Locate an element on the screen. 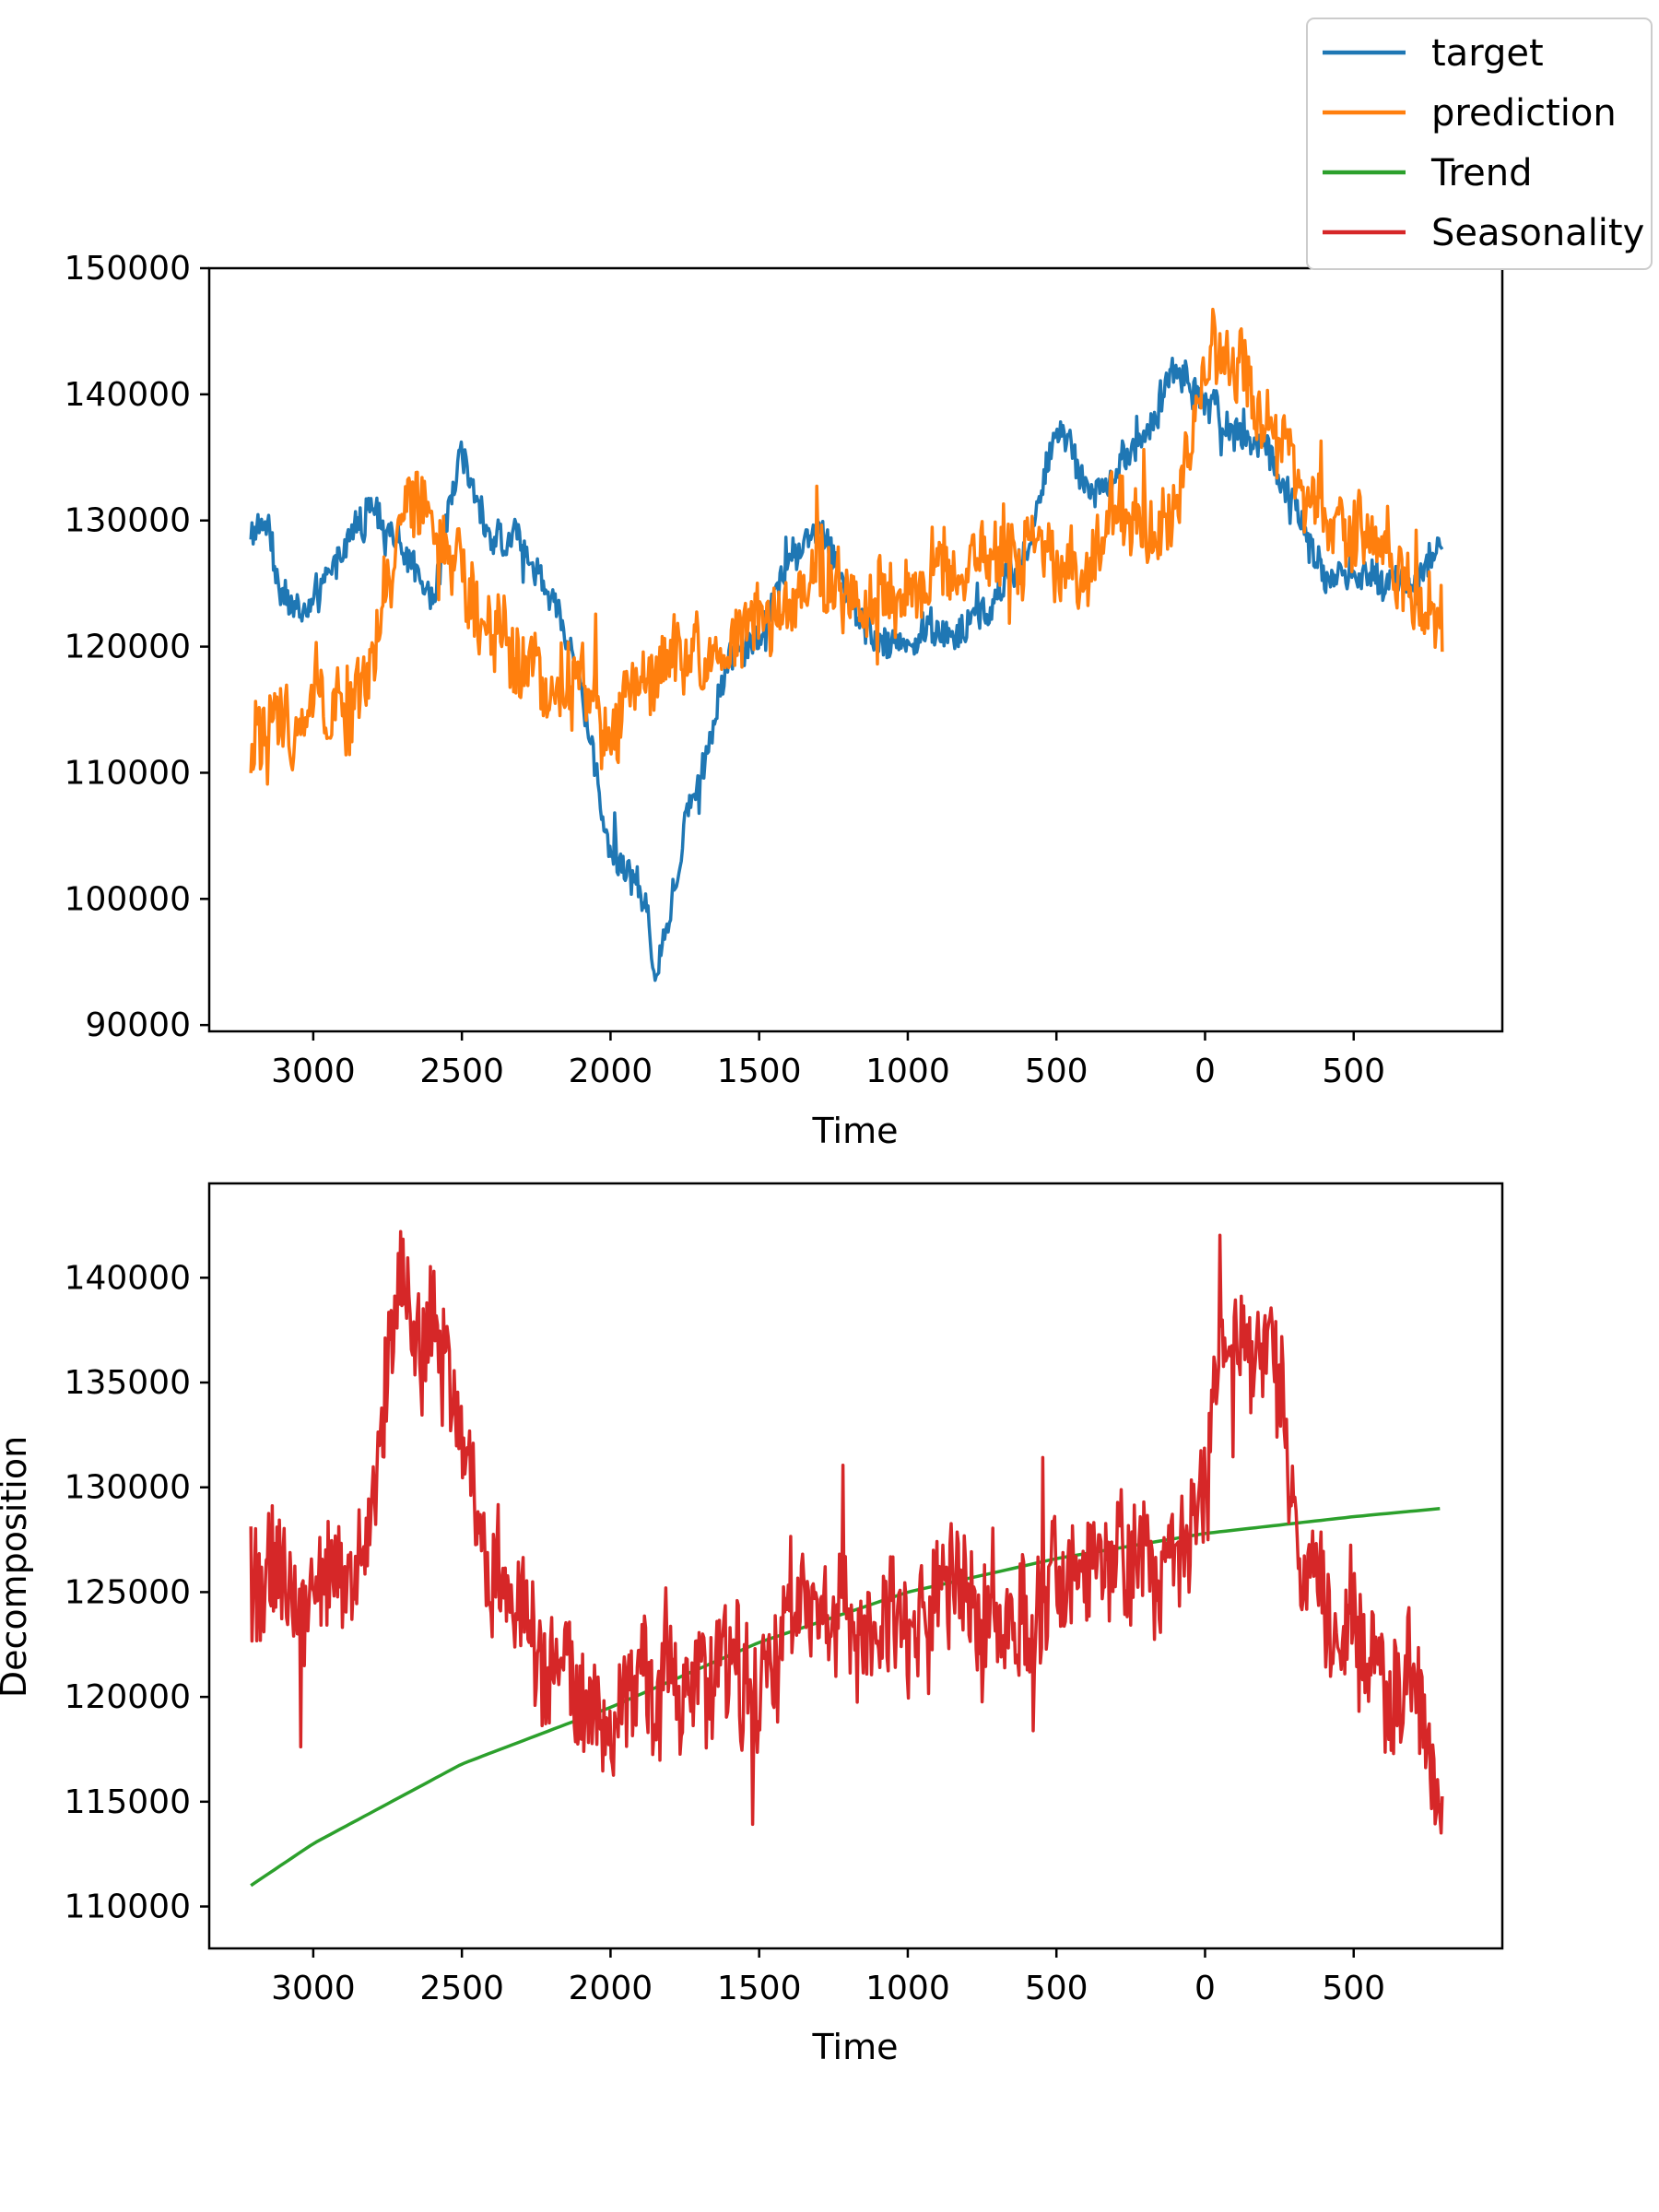 This screenshot has width=1659, height=2212. legend-label-trend: Trend is located at coordinates (1481, 173).